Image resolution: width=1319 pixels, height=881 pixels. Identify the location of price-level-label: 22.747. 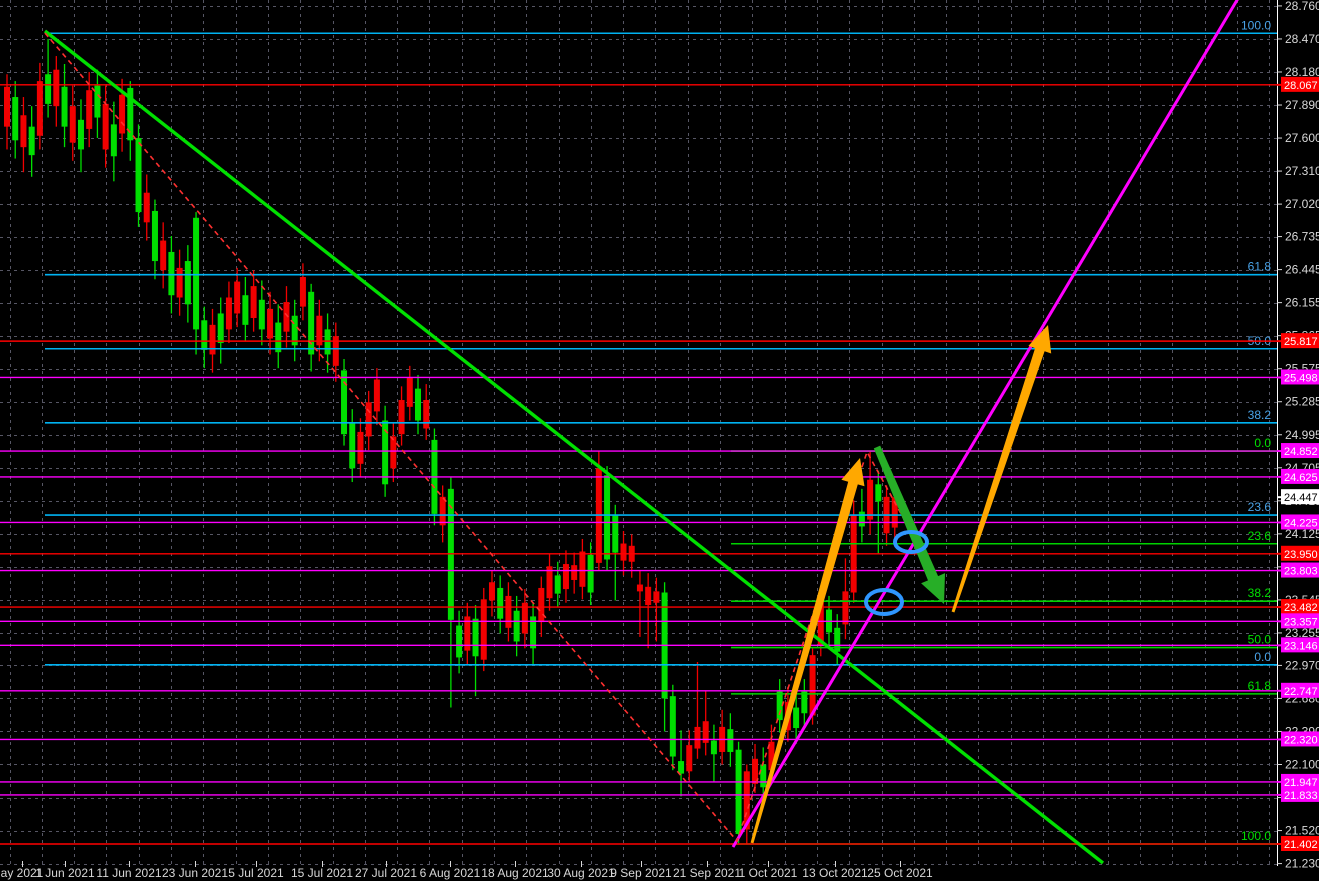
(1301, 692).